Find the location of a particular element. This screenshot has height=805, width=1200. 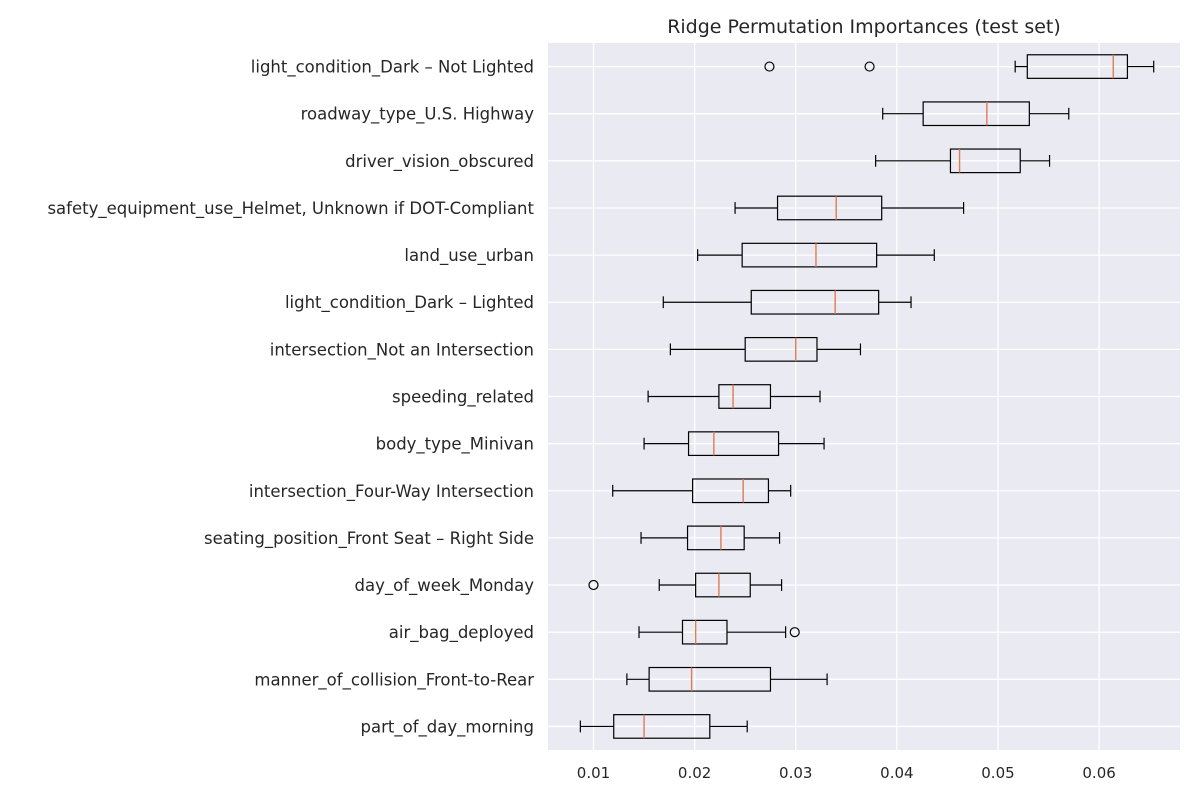

x-tick-label: 0.05 is located at coordinates (997, 773).